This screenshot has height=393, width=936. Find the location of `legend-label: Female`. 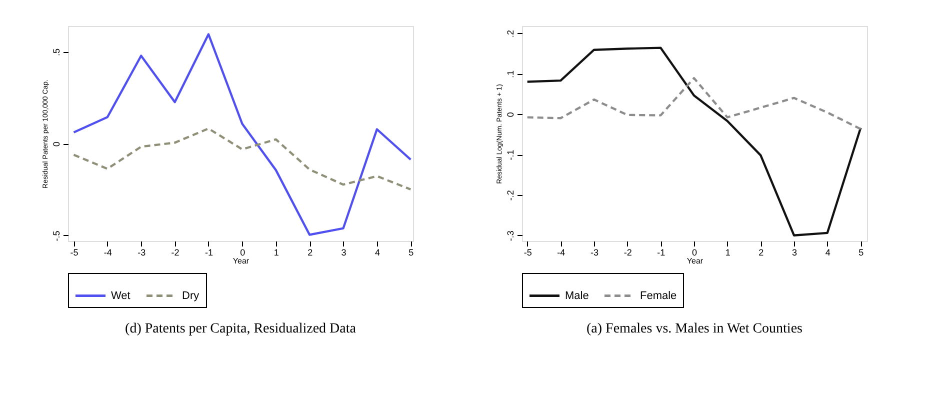

legend-label: Female is located at coordinates (658, 296).